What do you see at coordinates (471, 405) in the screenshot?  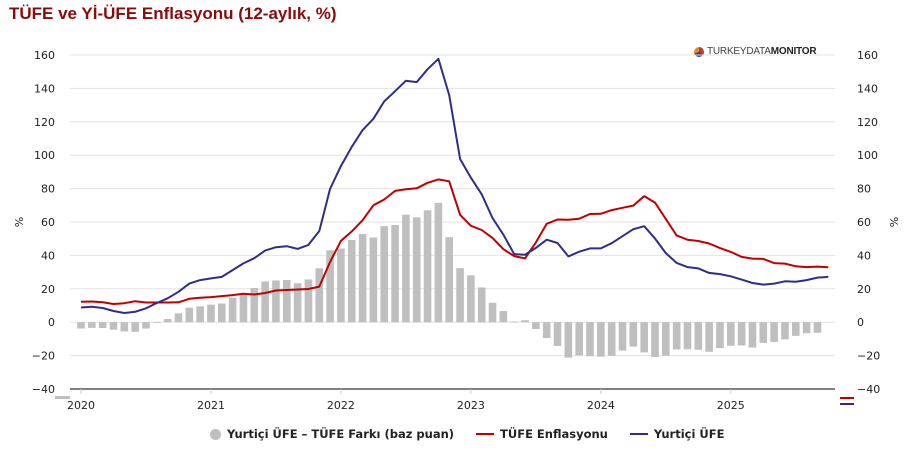 I see `x-tick-label: 2023` at bounding box center [471, 405].